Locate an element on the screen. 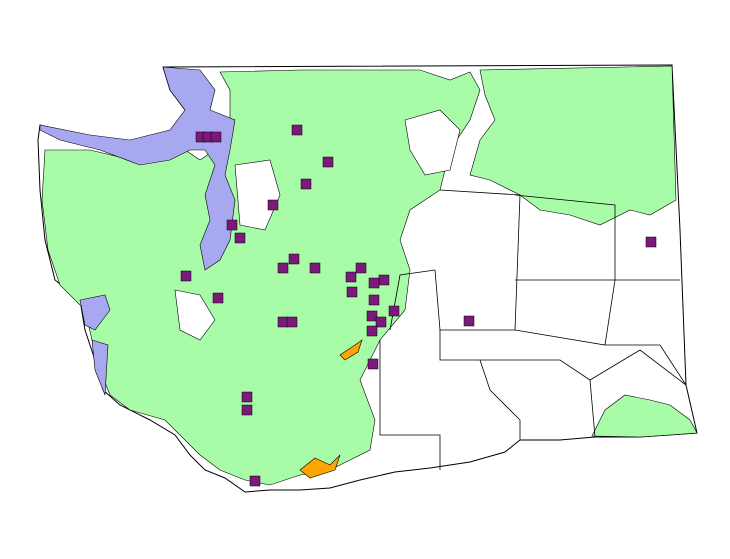  highlight-area is located at coordinates (331, 409).